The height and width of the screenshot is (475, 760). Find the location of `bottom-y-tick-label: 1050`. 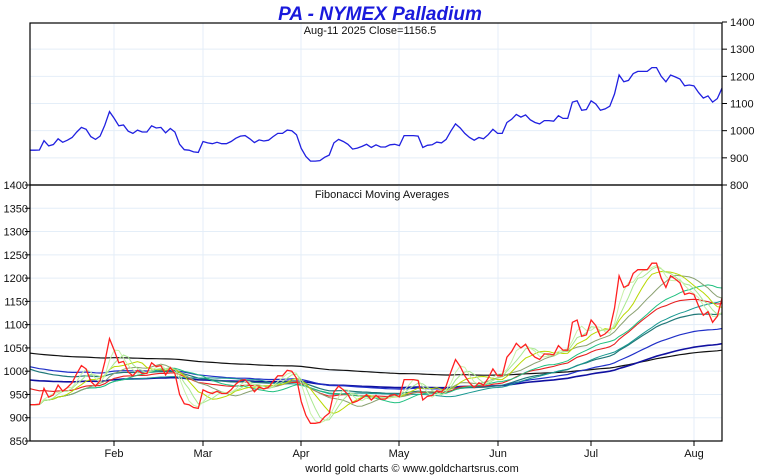

bottom-y-tick-label: 1050 is located at coordinates (16, 349).